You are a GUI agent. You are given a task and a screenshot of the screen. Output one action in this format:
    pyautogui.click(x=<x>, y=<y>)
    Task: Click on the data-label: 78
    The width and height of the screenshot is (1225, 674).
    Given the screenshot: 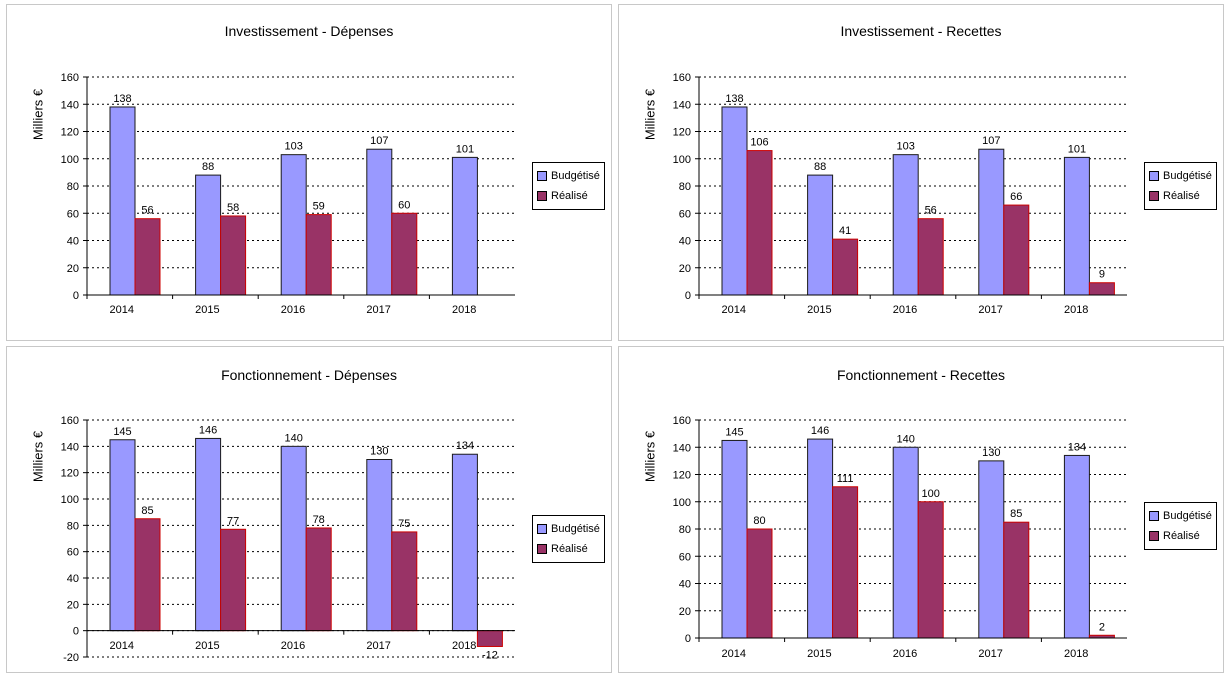 What is the action you would take?
    pyautogui.click(x=319, y=520)
    